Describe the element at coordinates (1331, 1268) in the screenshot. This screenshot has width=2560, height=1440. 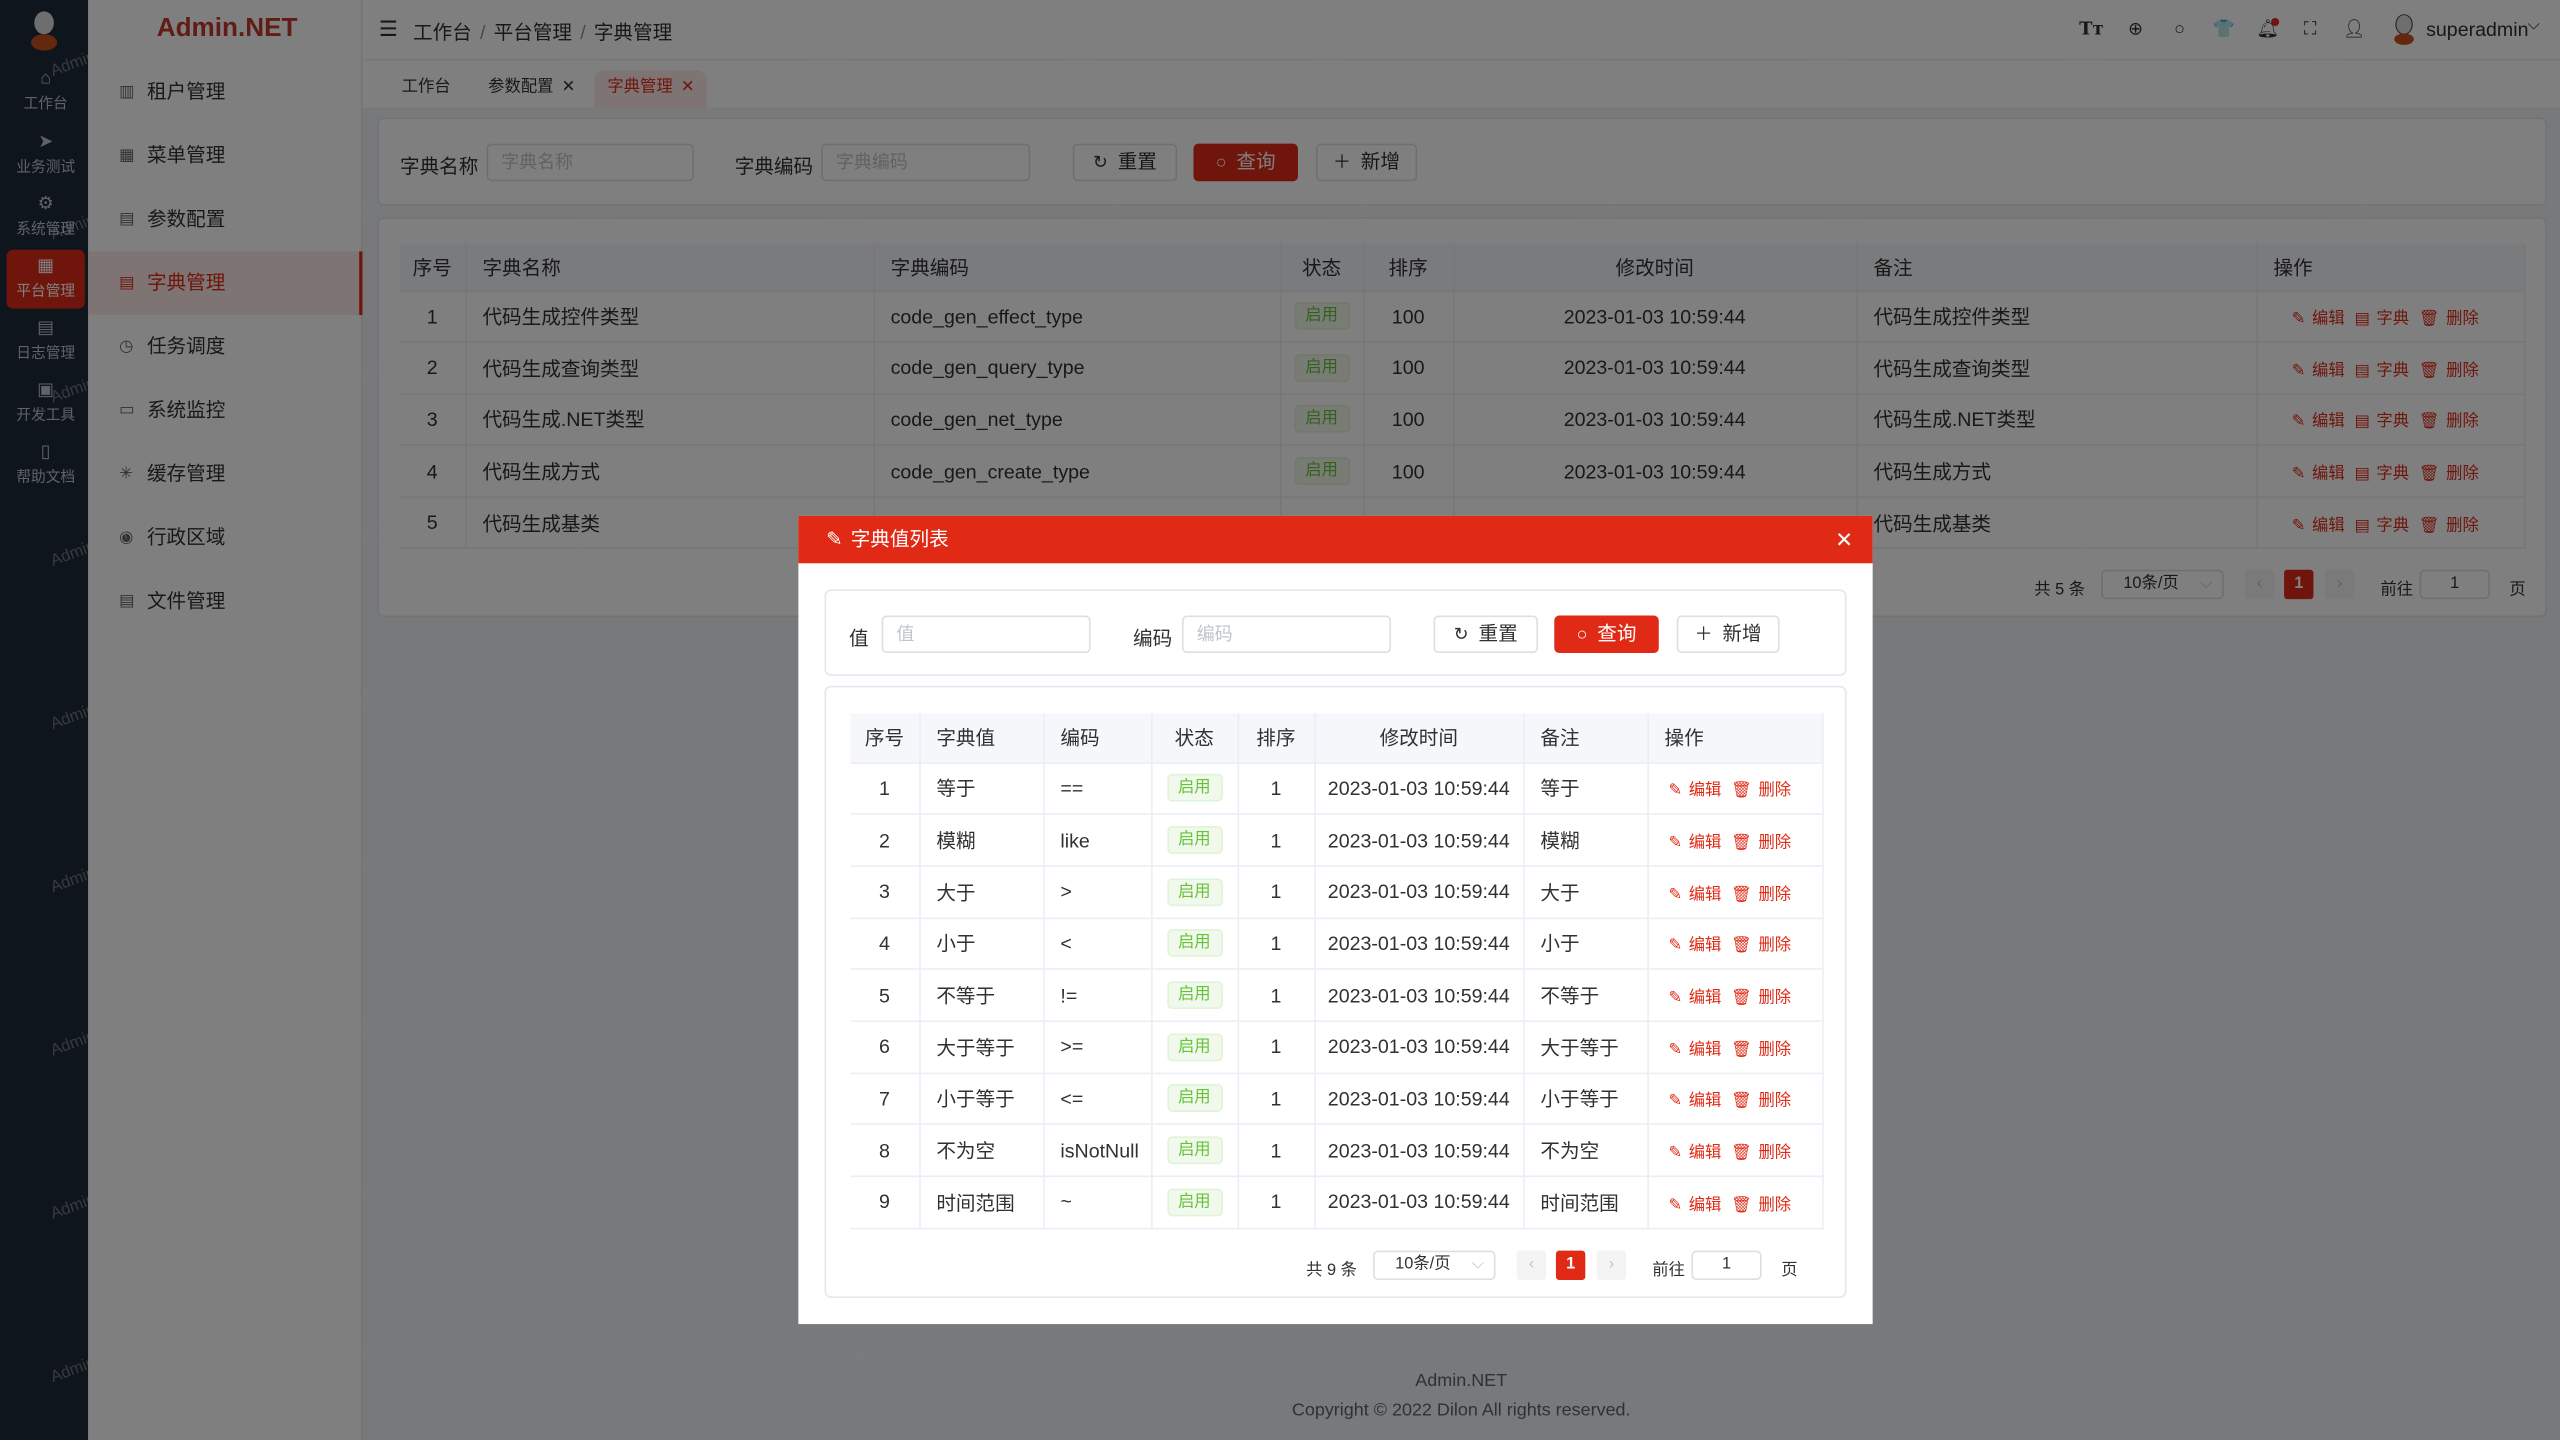
I see `total-count: 共 9 条` at that location.